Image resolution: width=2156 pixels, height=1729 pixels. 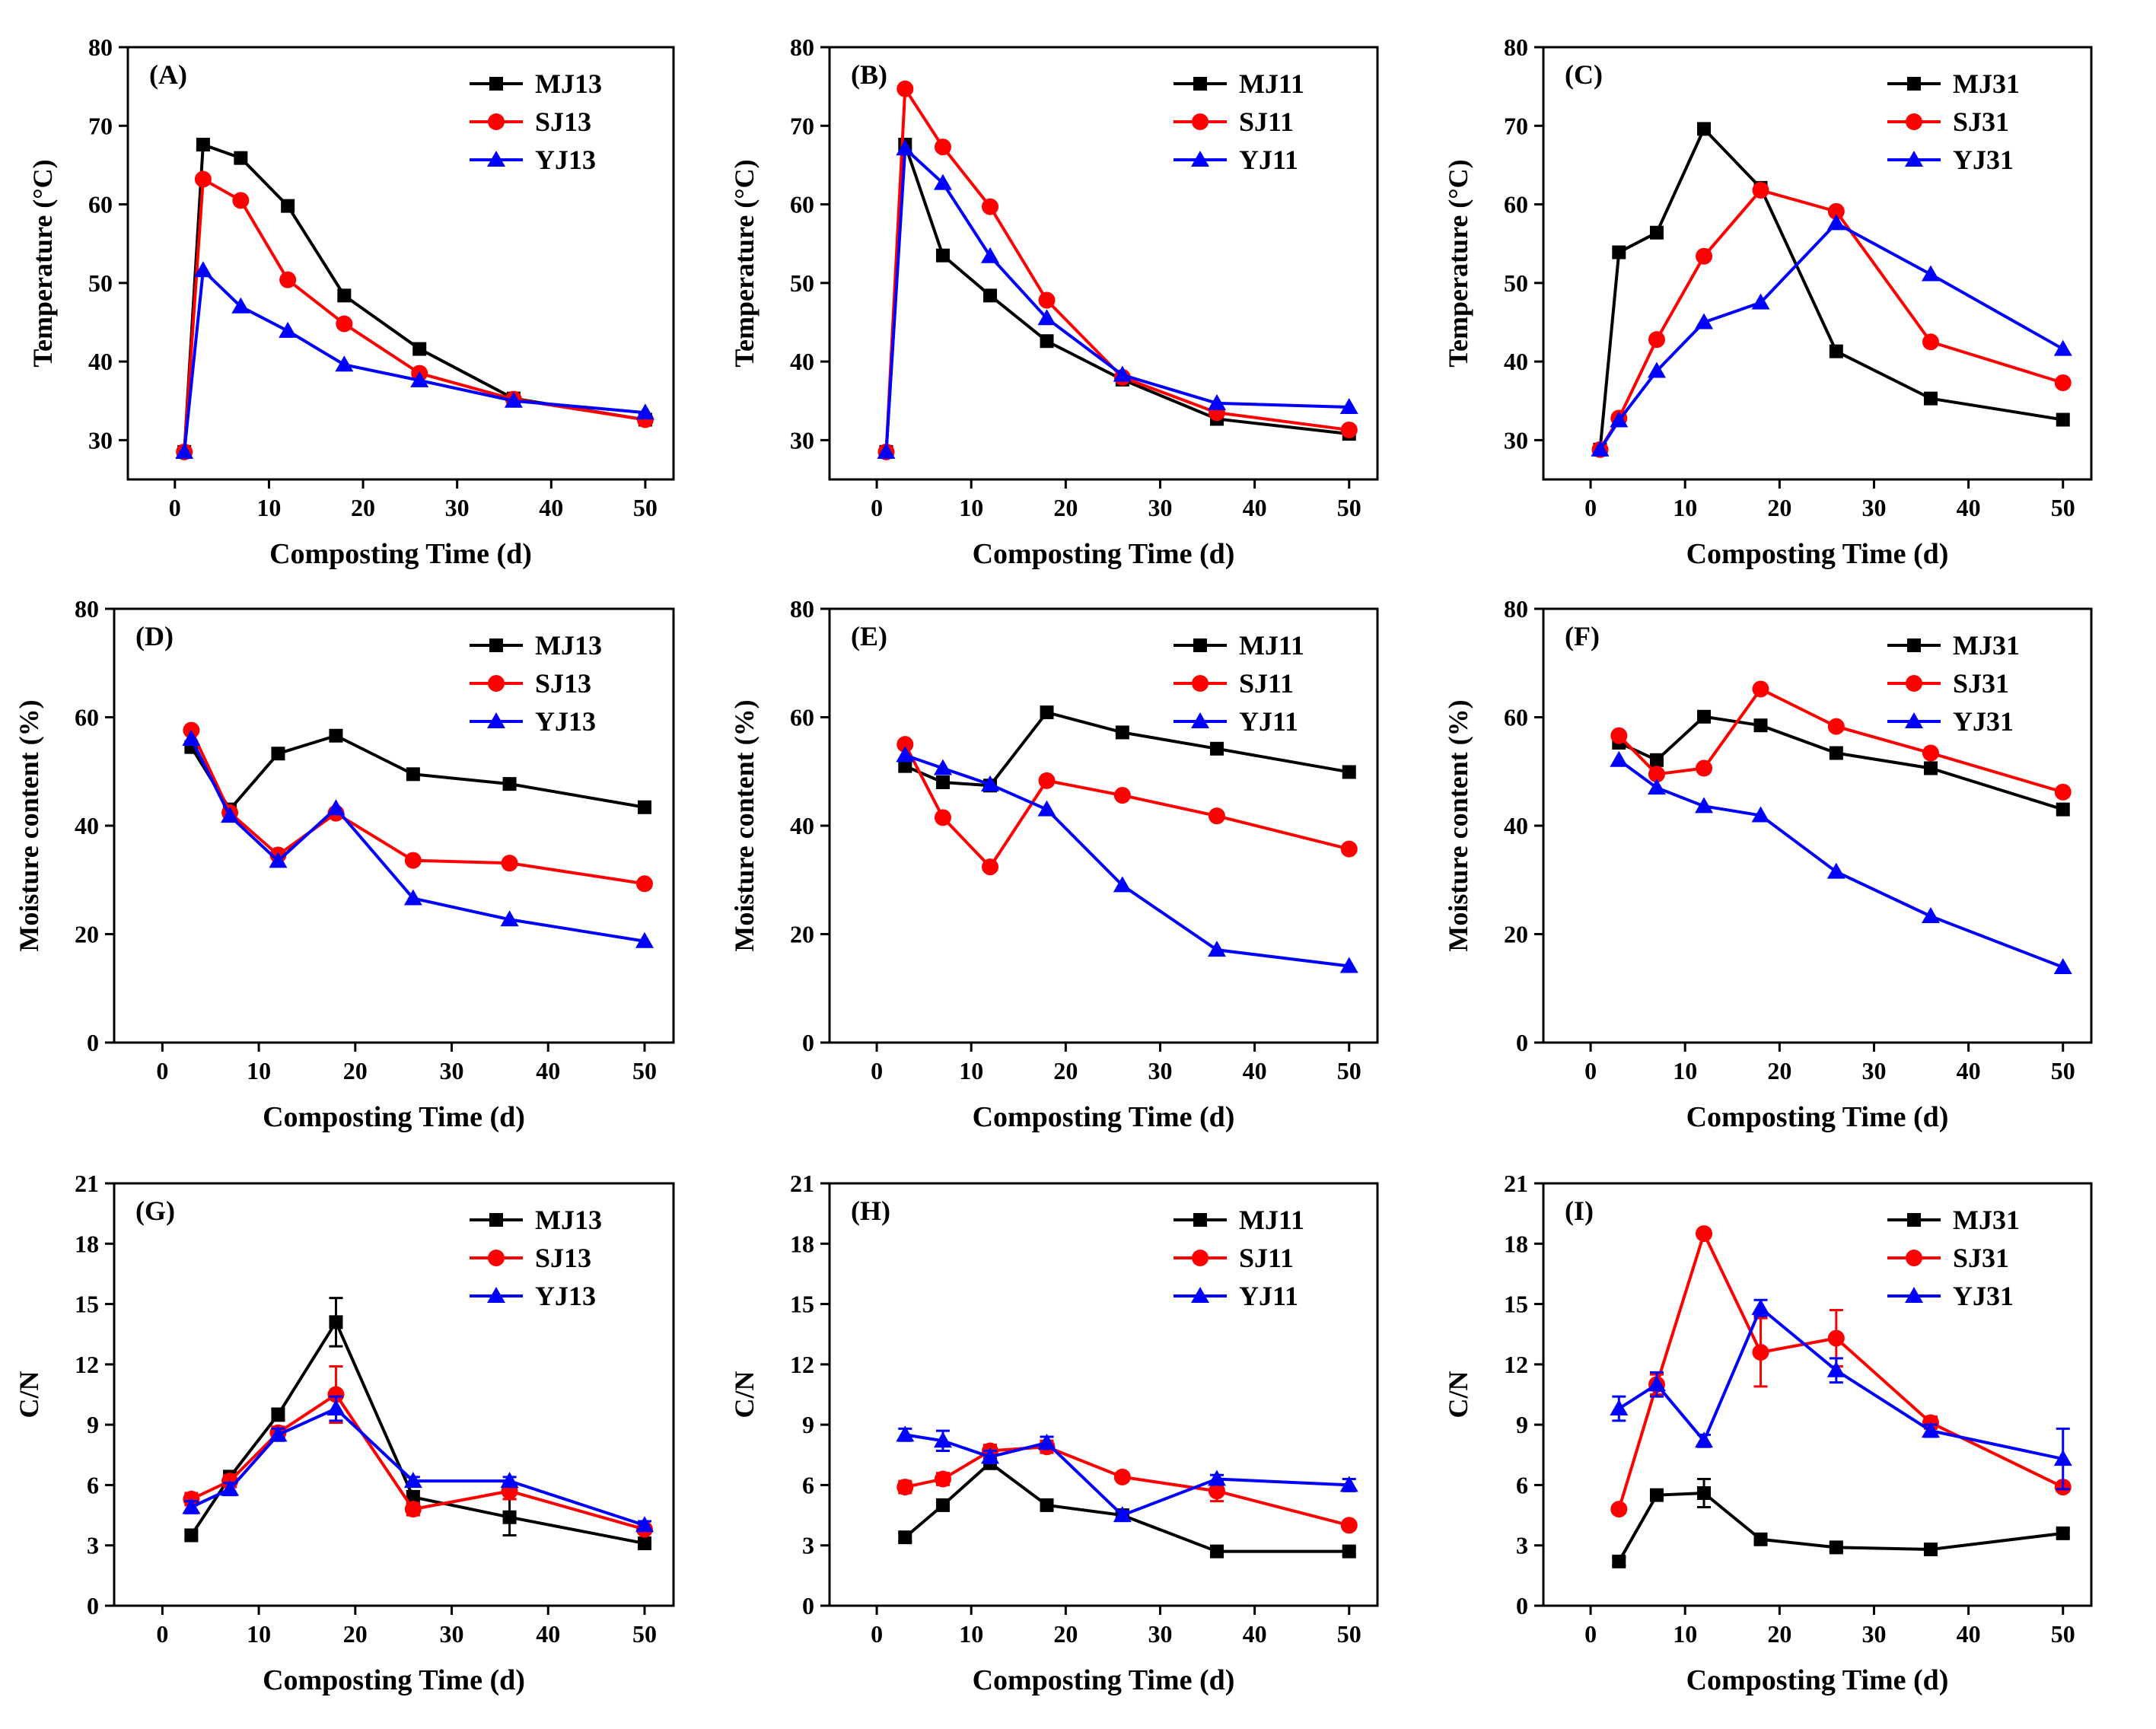 What do you see at coordinates (101, 204) in the screenshot?
I see `y-tick-label: 60` at bounding box center [101, 204].